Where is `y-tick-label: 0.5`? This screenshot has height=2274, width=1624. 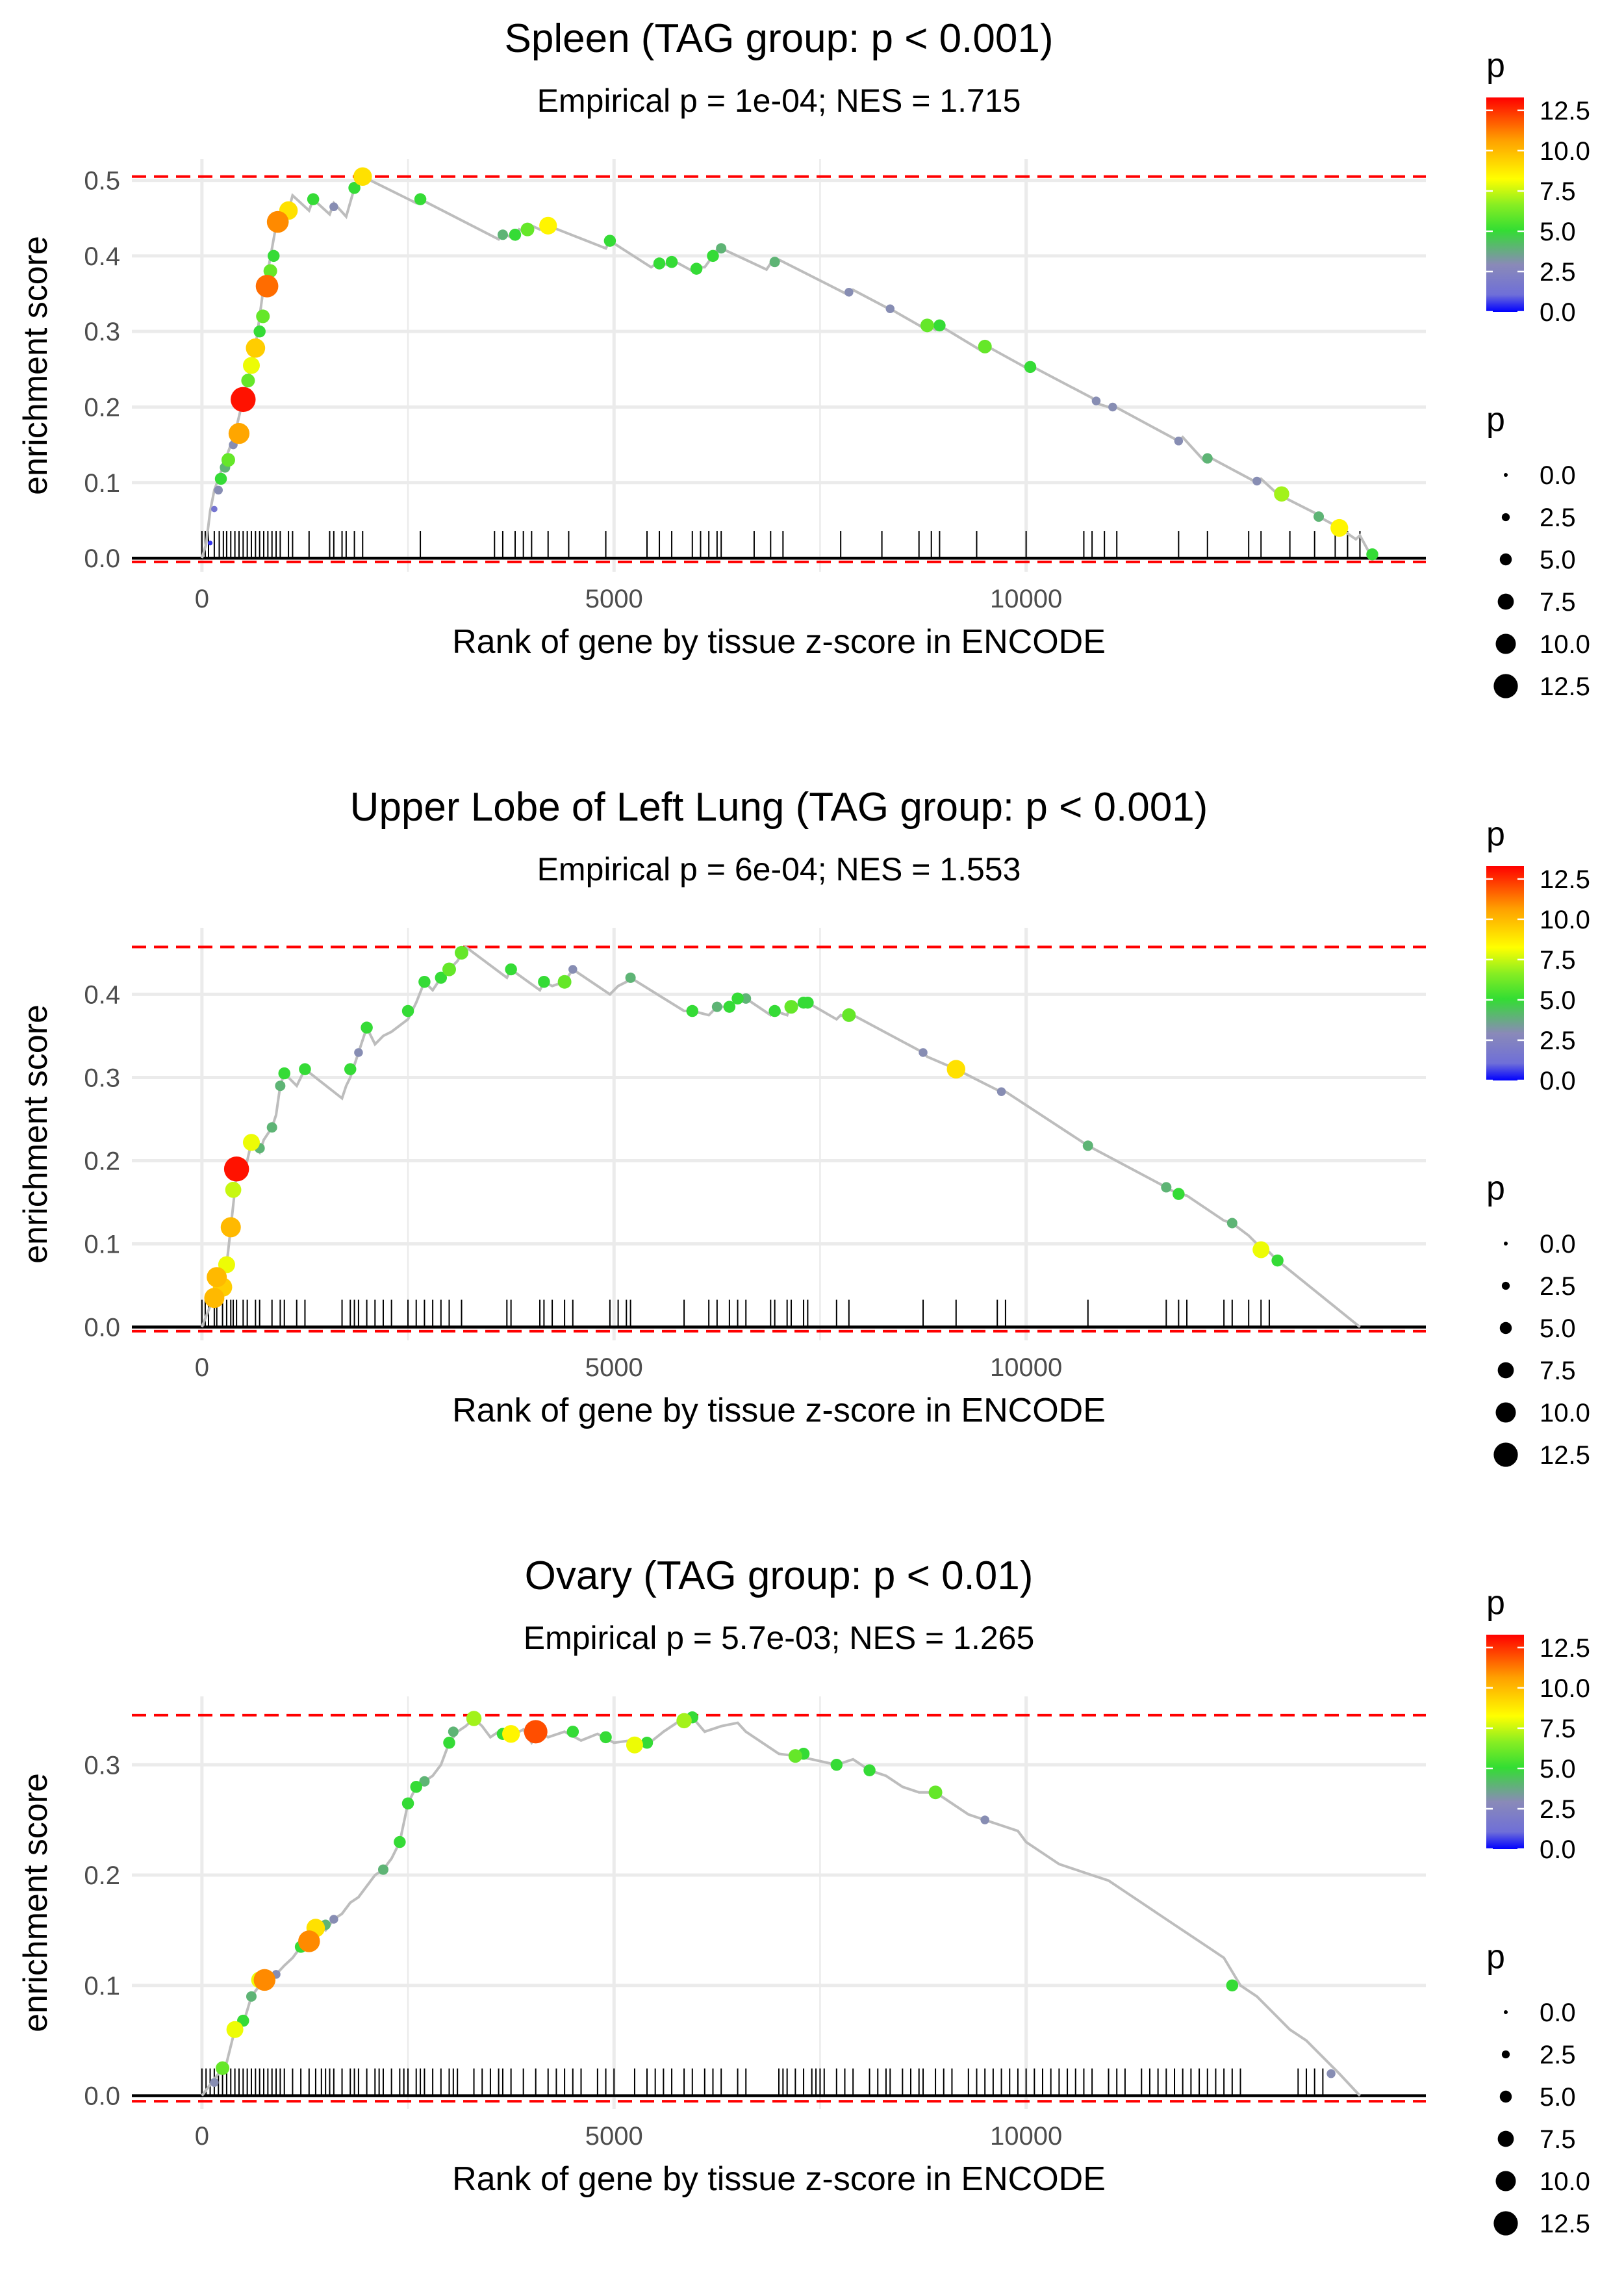 y-tick-label: 0.5 is located at coordinates (102, 181).